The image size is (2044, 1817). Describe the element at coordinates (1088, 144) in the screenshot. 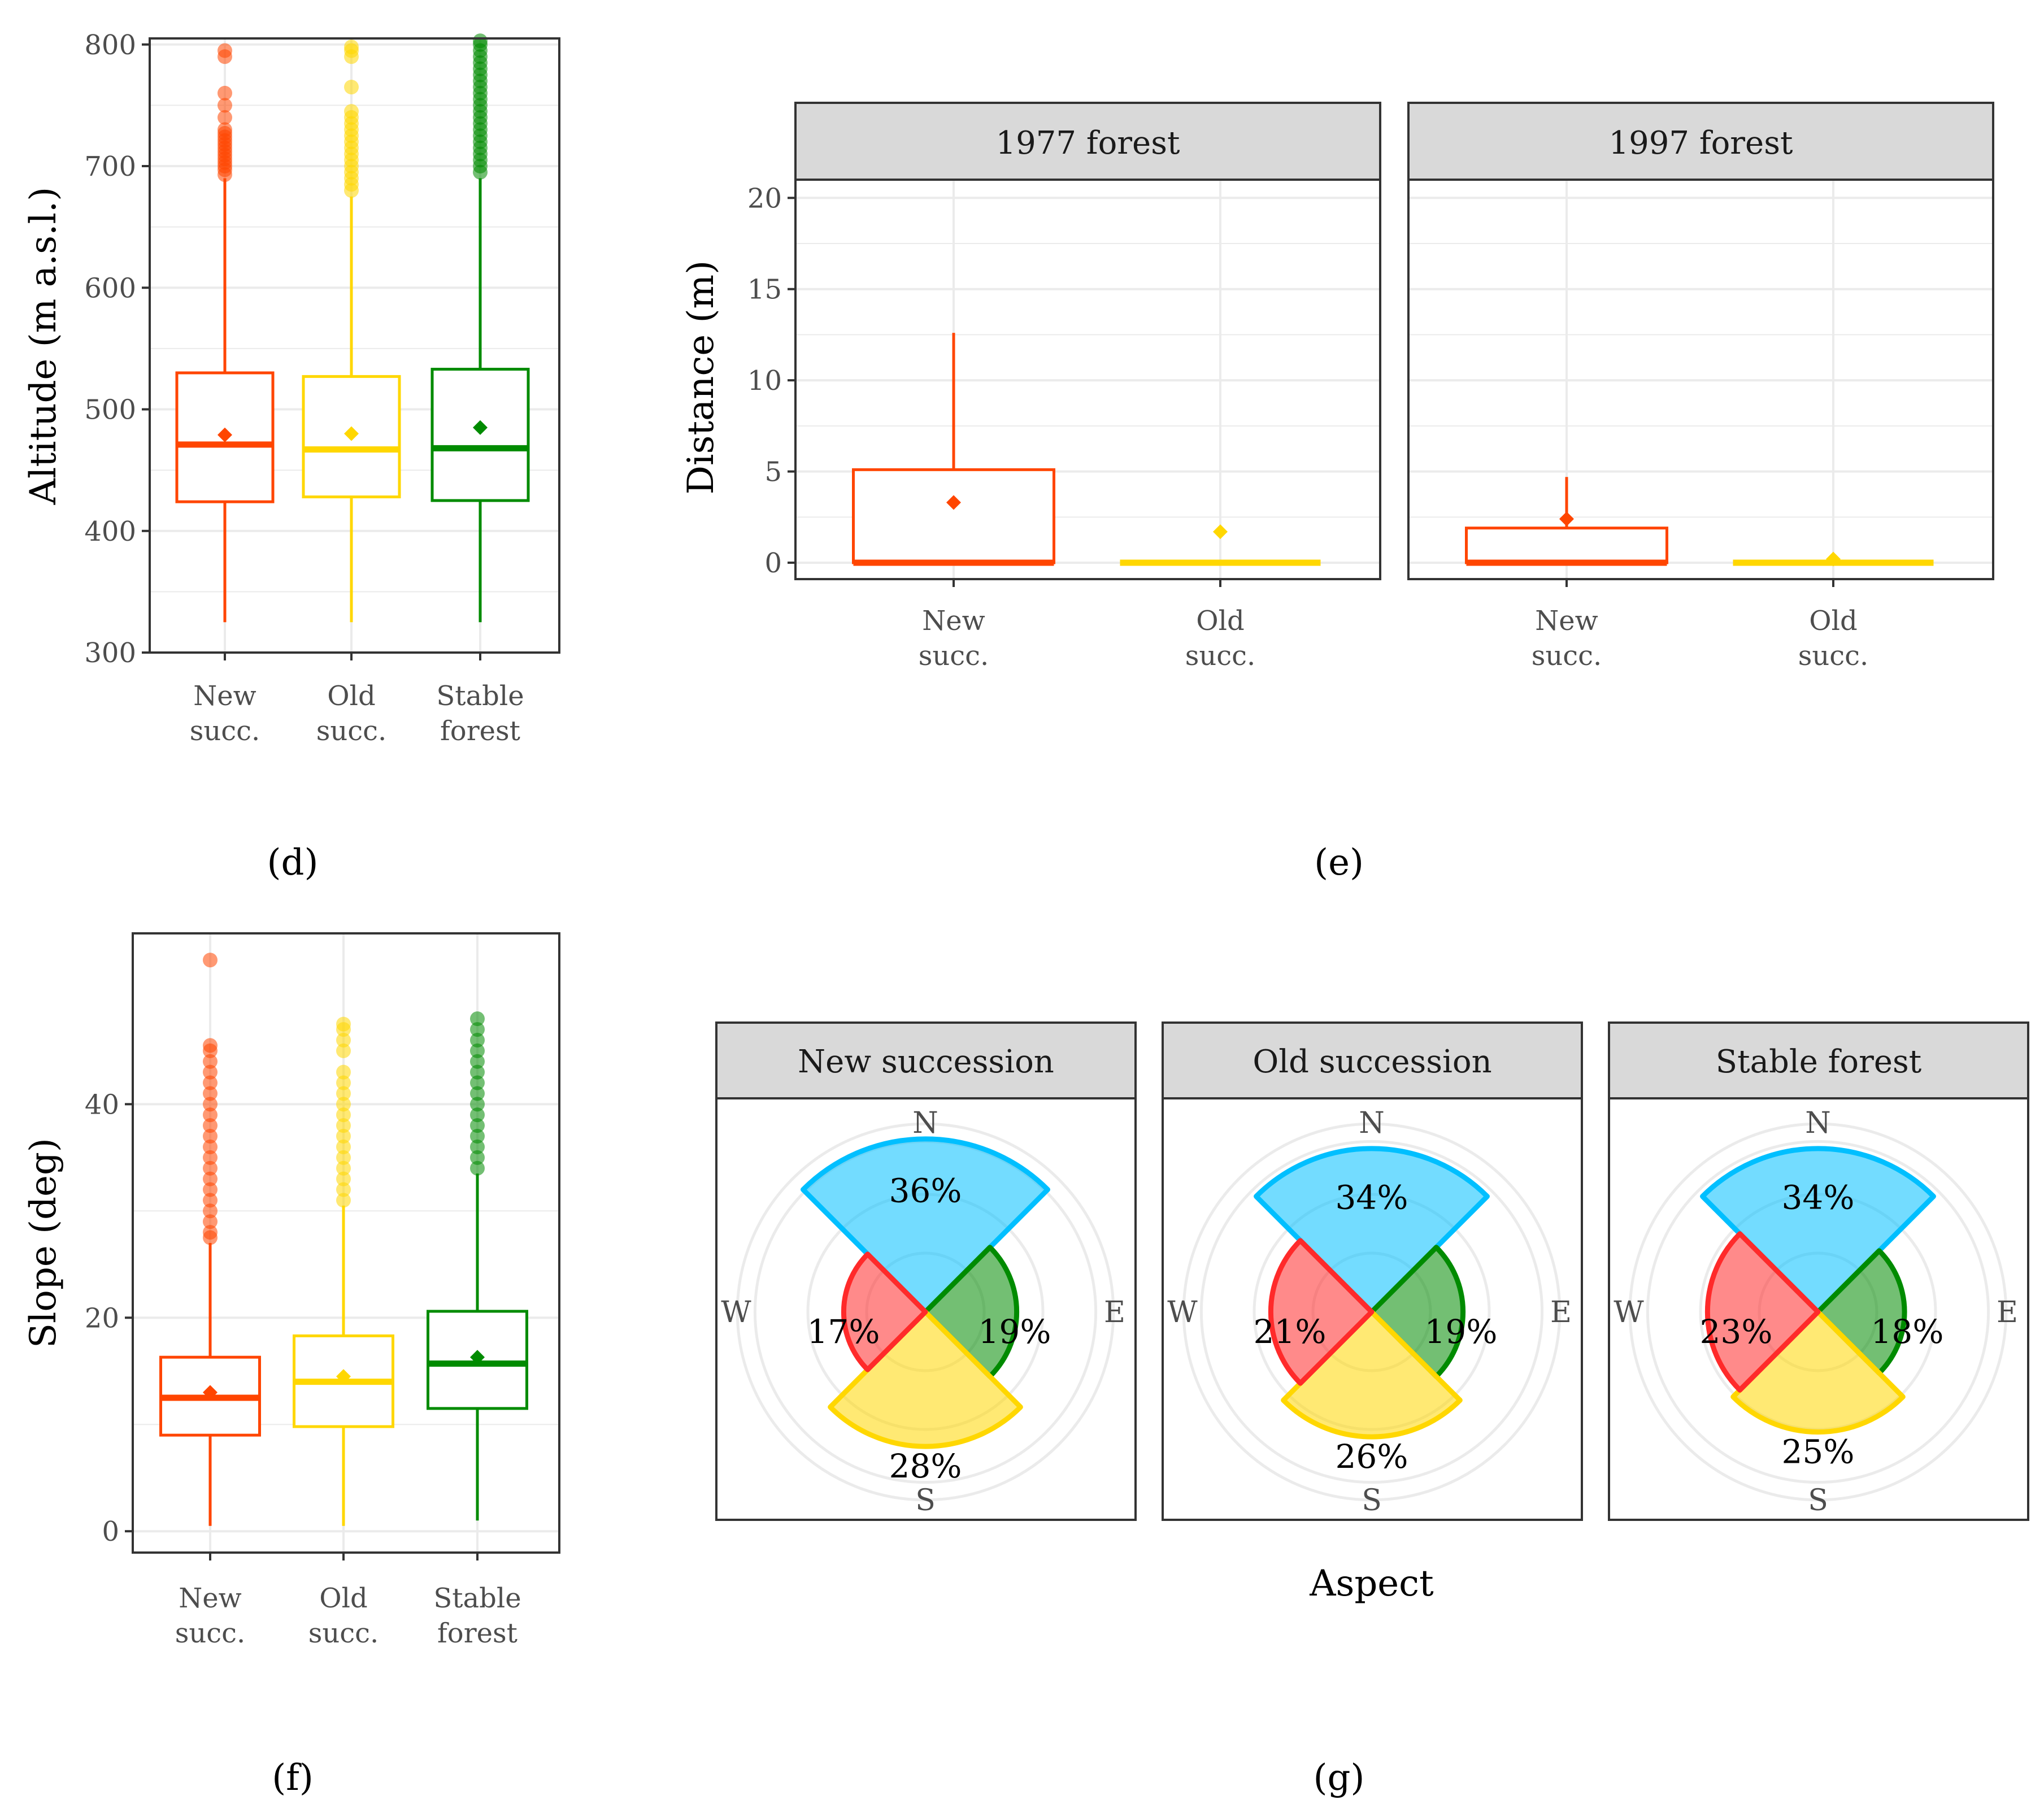

I see `facet-title-e: 1977 forest` at that location.